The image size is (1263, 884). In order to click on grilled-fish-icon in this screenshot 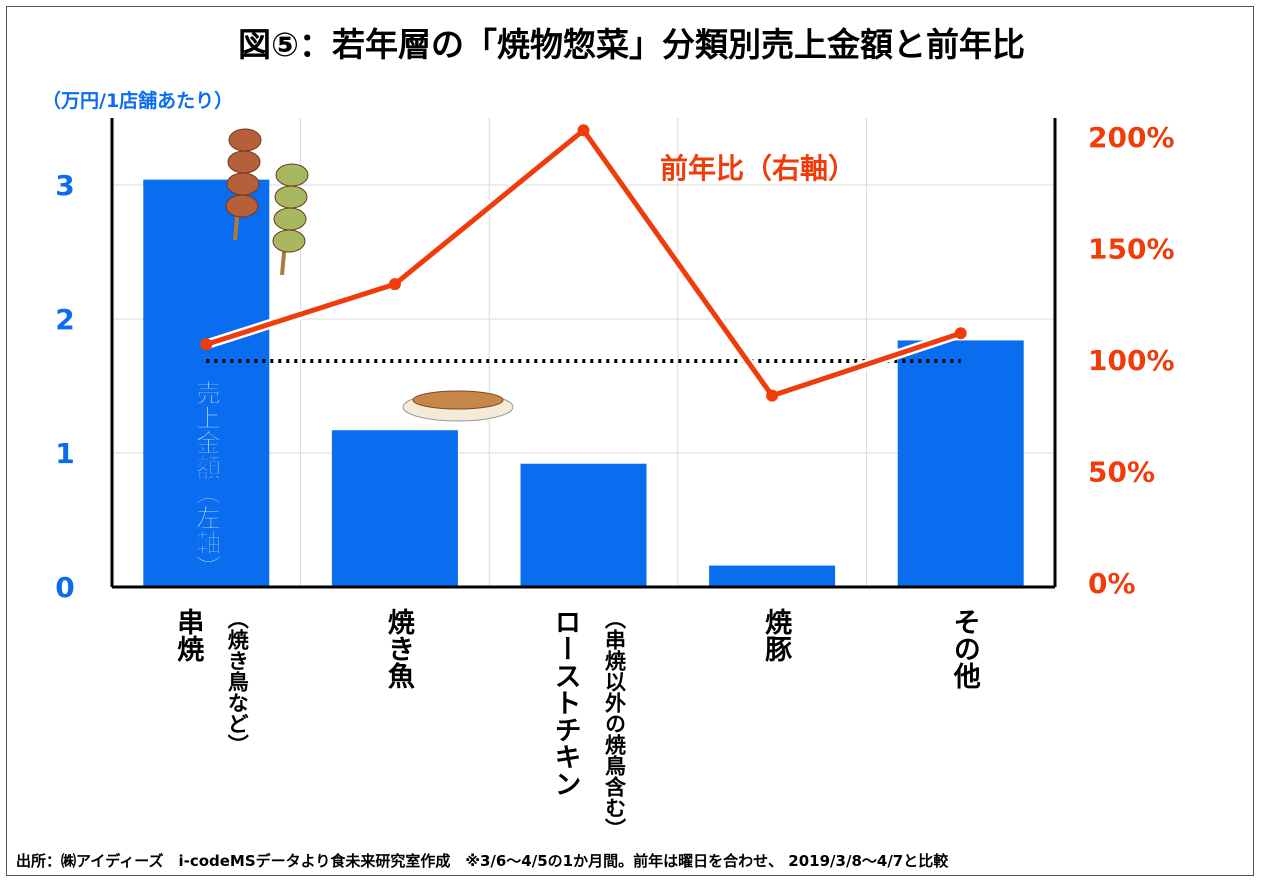, I will do `click(458, 400)`.